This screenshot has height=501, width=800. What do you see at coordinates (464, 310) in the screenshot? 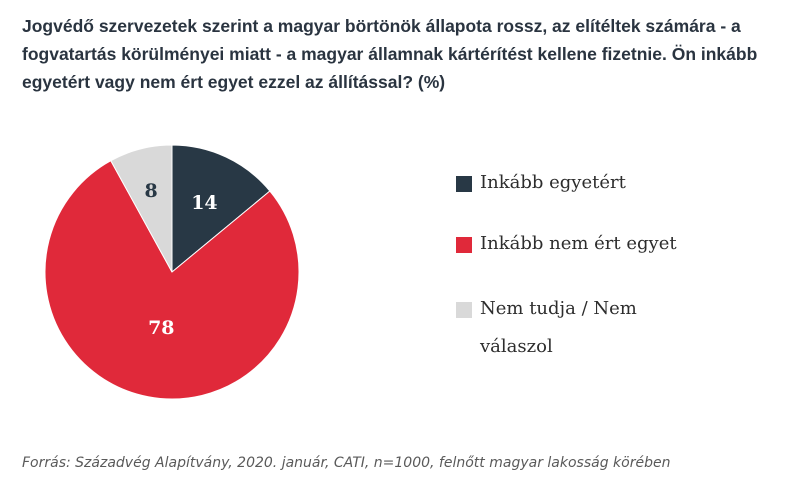
I see `legend-swatch-no-answer` at bounding box center [464, 310].